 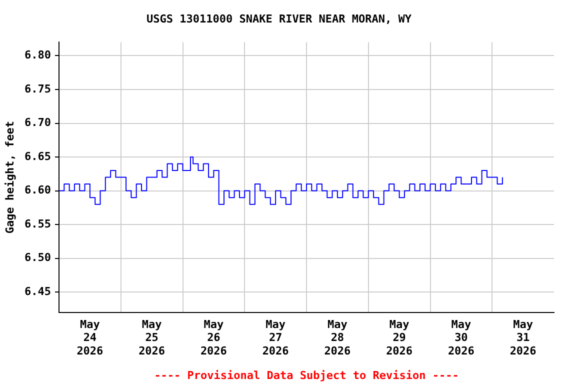 What do you see at coordinates (306, 375) in the screenshot?
I see `text: ---- Provisional Data Subject to Revision ----` at bounding box center [306, 375].